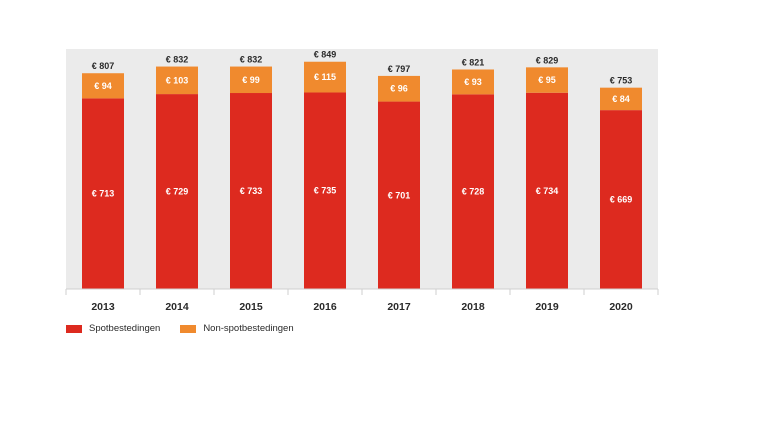  I want to click on bar-nonspot-2020, so click(621, 99).